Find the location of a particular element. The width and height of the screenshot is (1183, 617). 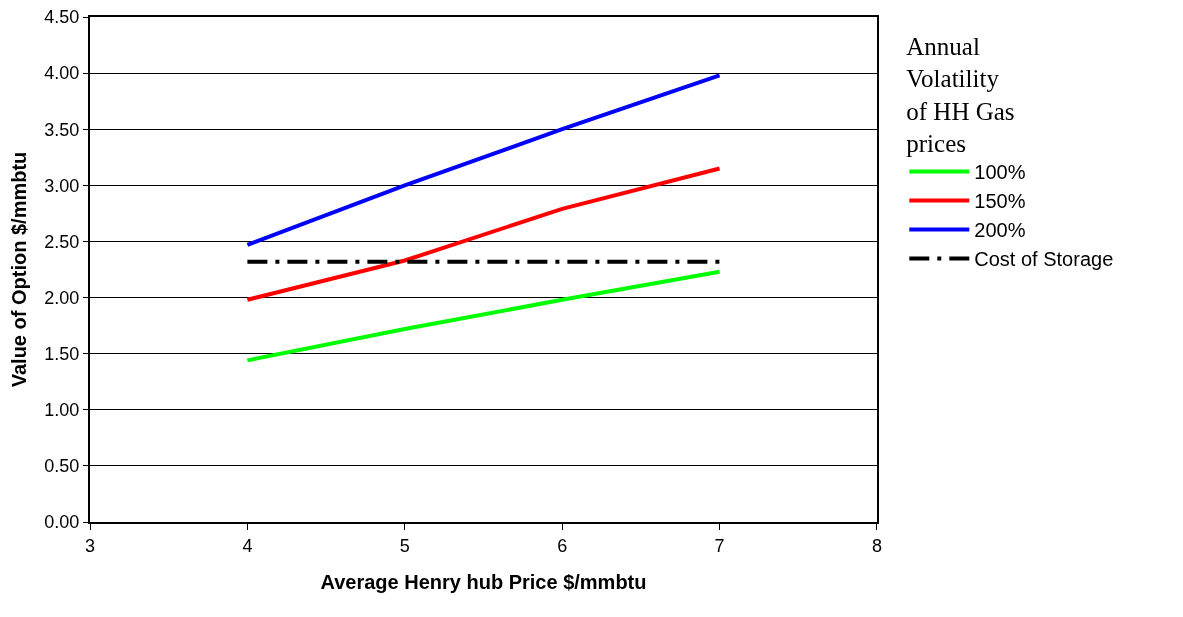

y-axis-title: Value of Option $/mmbtu is located at coordinates (19, 269).